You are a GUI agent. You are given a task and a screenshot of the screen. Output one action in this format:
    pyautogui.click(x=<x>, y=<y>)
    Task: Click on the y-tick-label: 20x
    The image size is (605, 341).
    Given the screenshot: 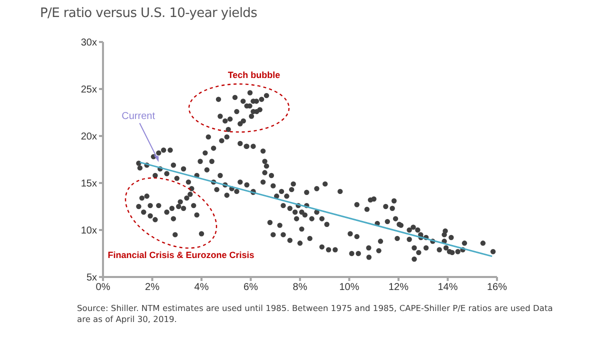 What is the action you would take?
    pyautogui.click(x=88, y=137)
    